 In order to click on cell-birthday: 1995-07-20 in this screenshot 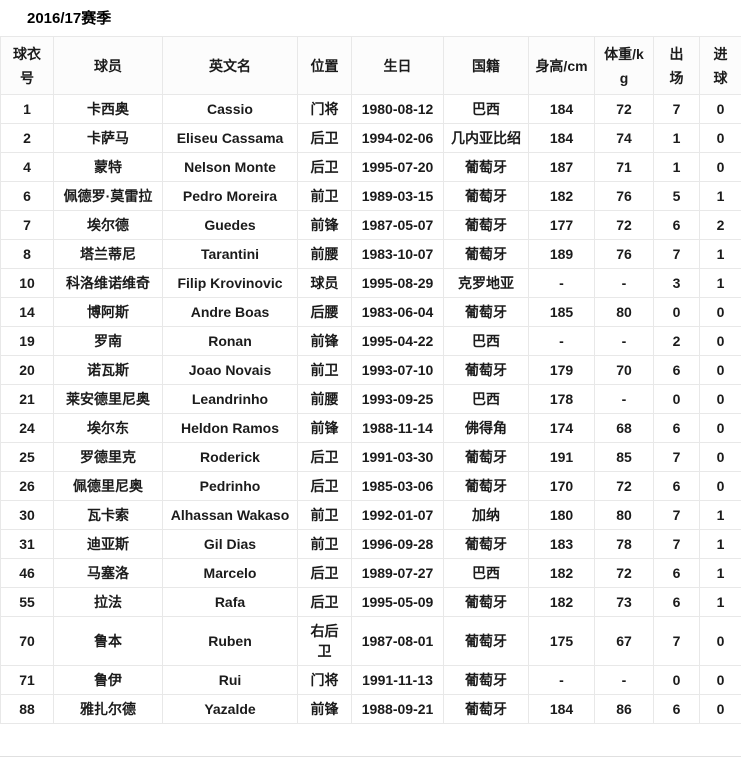, I will do `click(397, 167)`.